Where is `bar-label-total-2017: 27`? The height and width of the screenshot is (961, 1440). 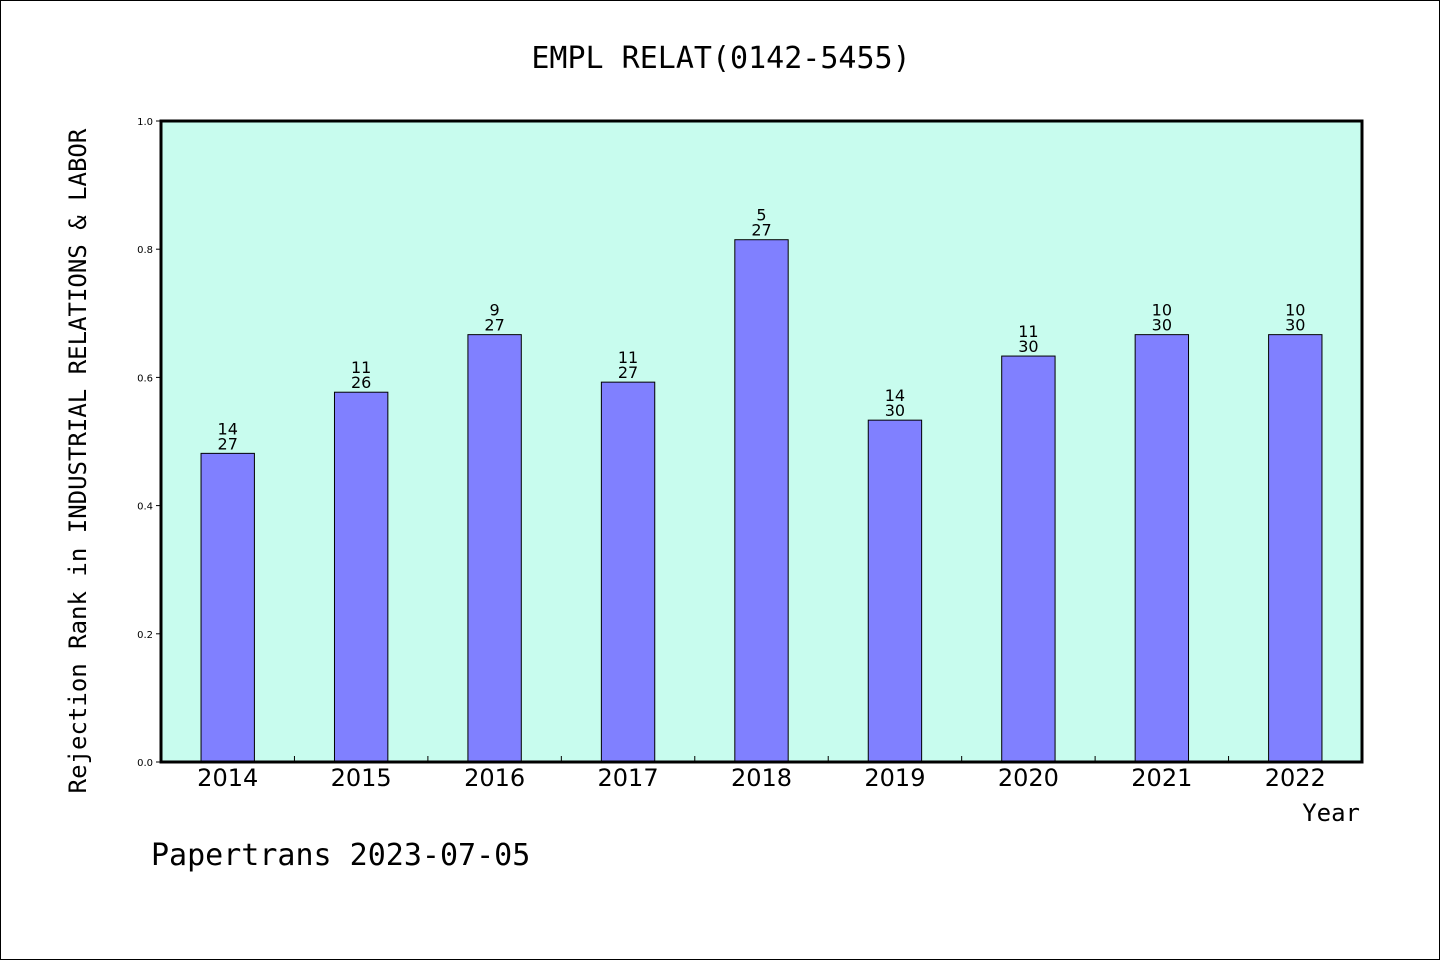
bar-label-total-2017: 27 is located at coordinates (628, 372).